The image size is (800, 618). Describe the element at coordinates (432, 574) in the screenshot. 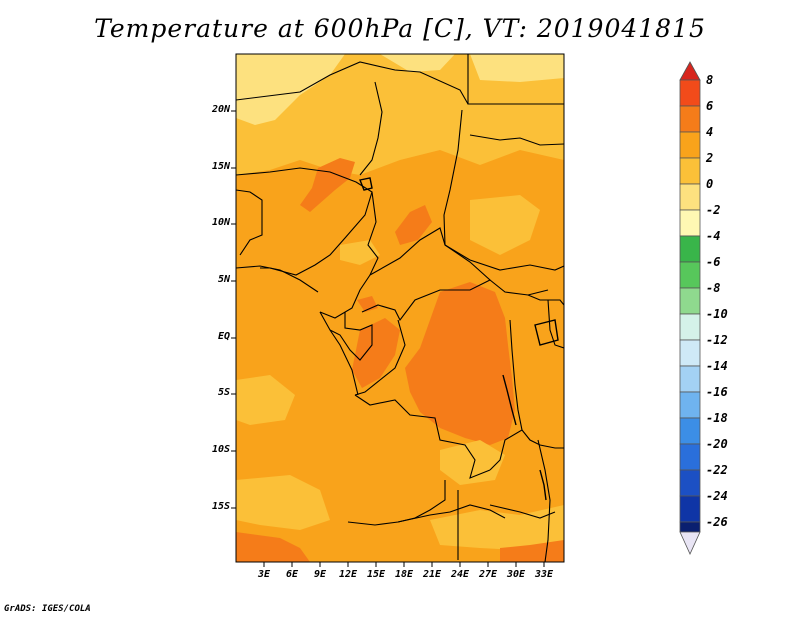

I see `lon-label-21e: 21E` at that location.